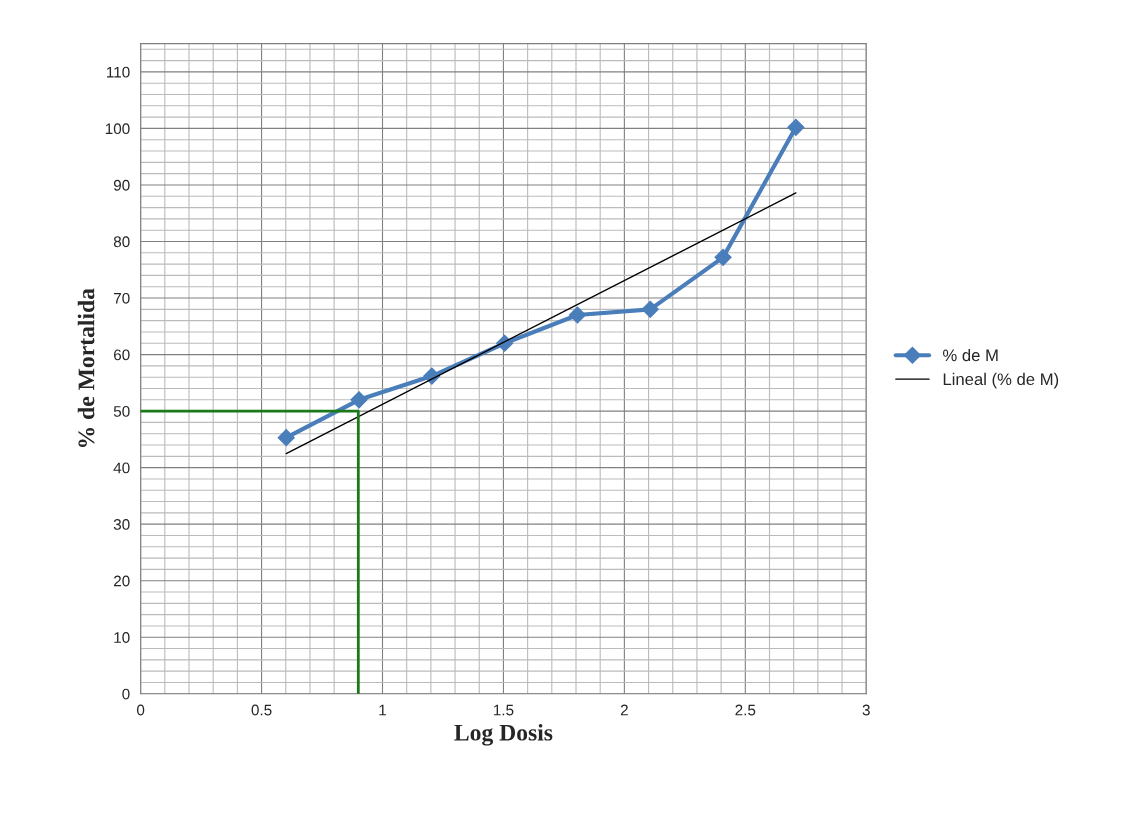 The width and height of the screenshot is (1125, 823). Describe the element at coordinates (126, 694) in the screenshot. I see `y-tick-label: 0` at that location.